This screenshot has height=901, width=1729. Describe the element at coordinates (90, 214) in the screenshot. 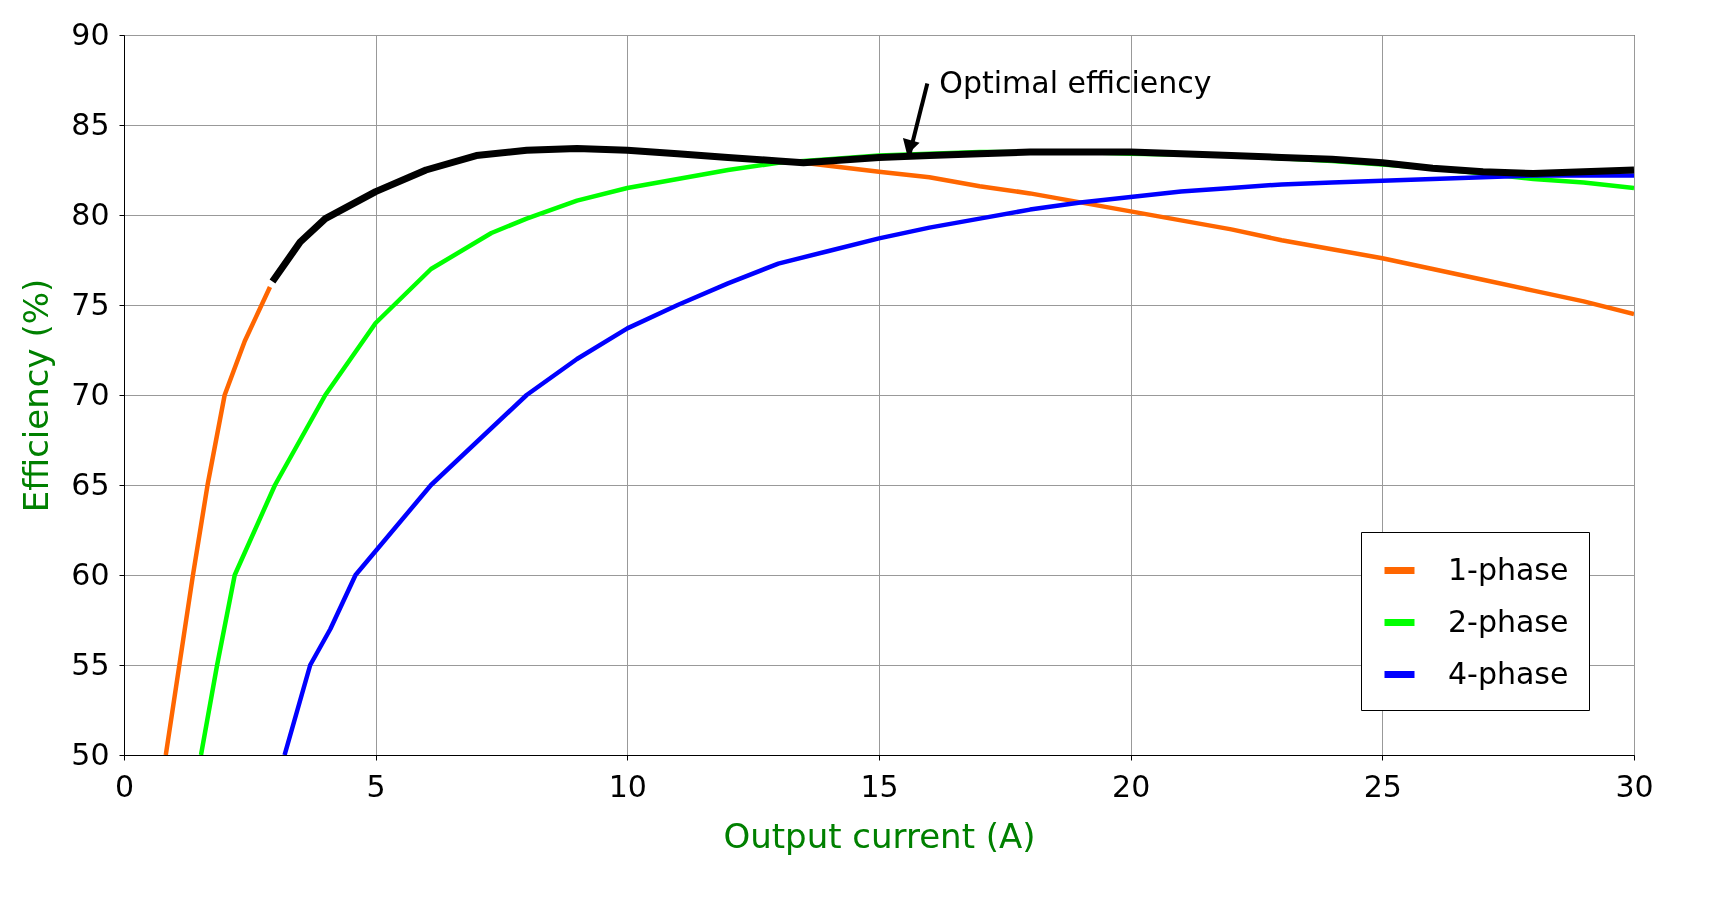

I see `y-tick-label: 80` at that location.